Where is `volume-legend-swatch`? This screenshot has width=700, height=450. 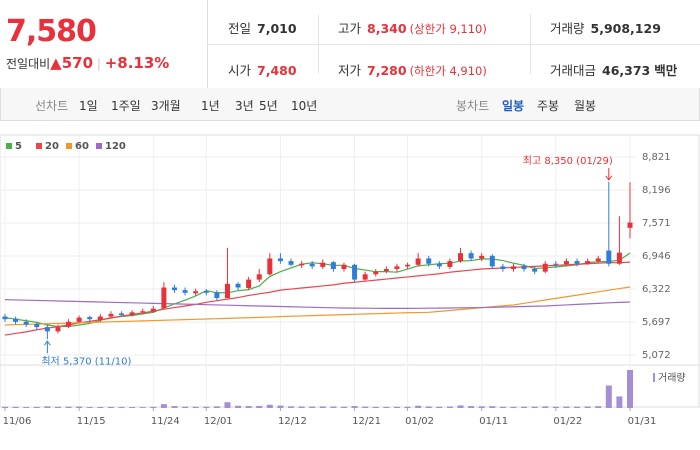 volume-legend-swatch is located at coordinates (654, 377).